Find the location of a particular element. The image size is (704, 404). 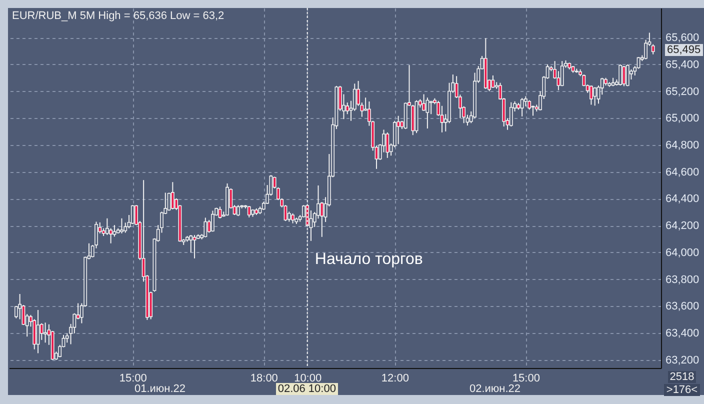

x-tick-label: 12:00 is located at coordinates (395, 378).